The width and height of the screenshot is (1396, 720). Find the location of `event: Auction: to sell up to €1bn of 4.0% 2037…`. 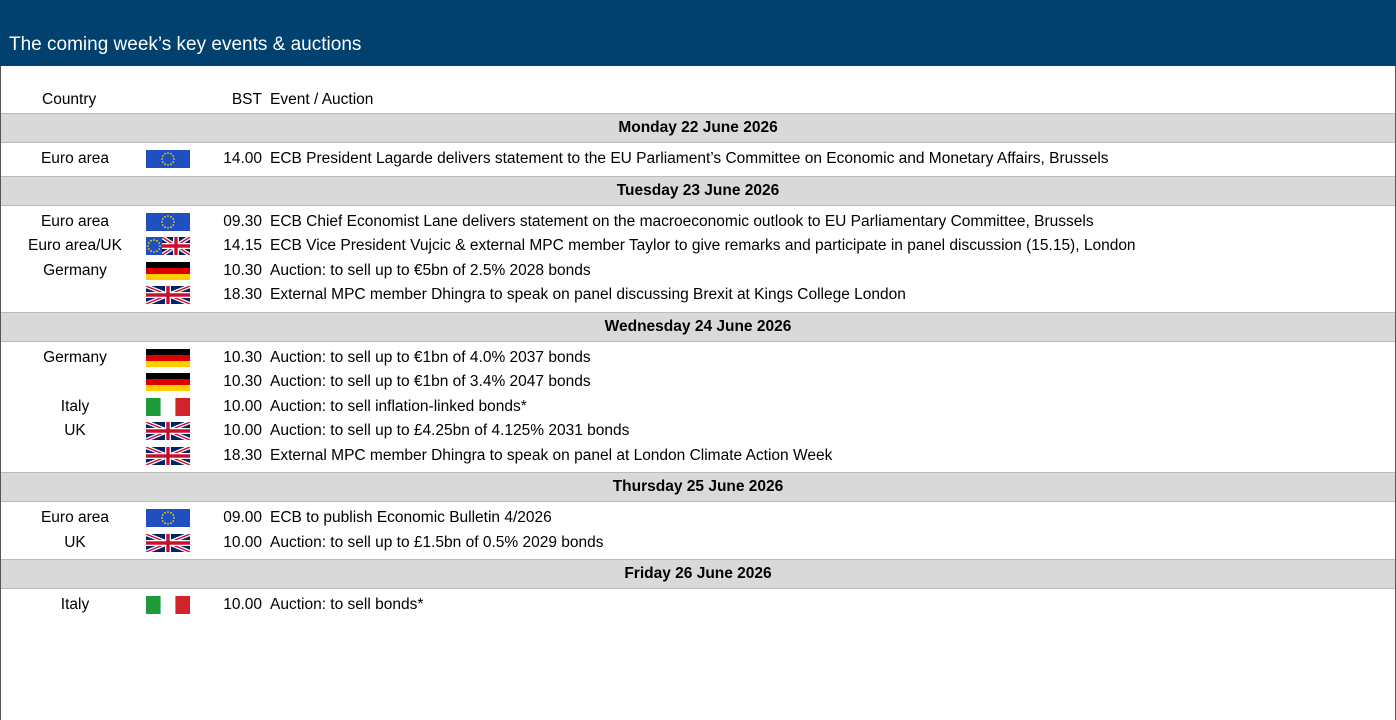

event: Auction: to sell up to €1bn of 4.0% 2037… is located at coordinates (430, 357).